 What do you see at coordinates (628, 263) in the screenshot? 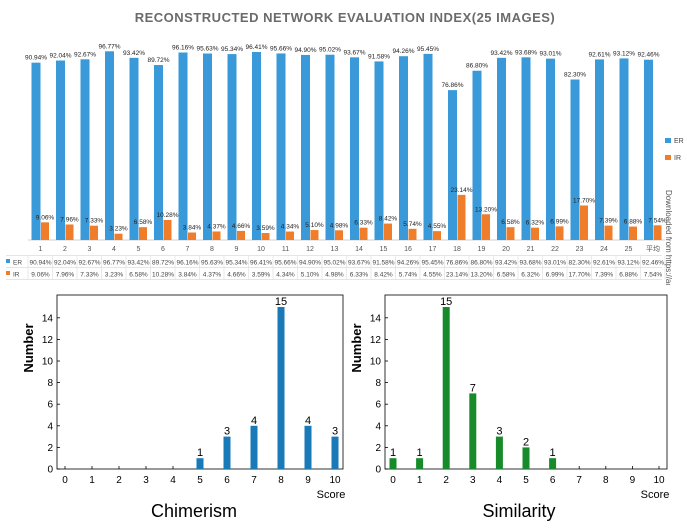
I see `table-cell: 93.12%` at bounding box center [628, 263].